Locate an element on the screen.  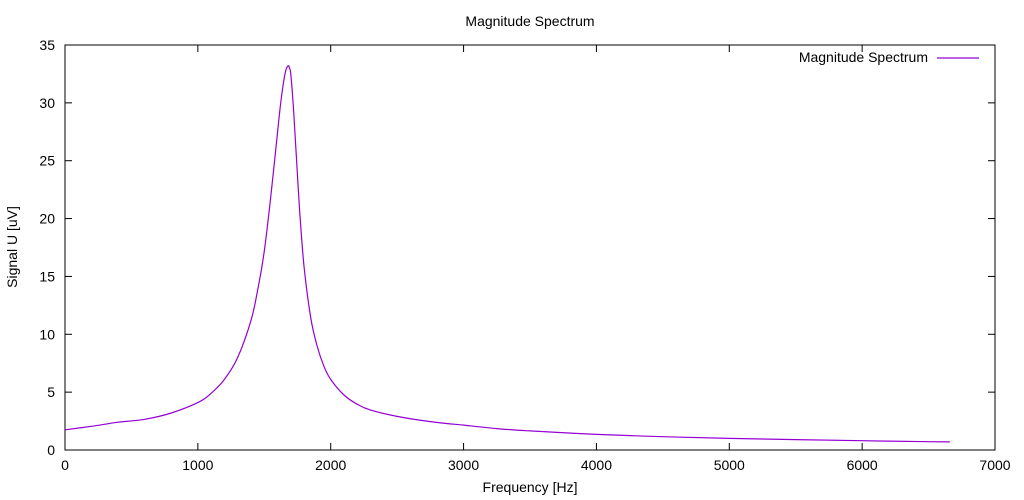
chart-title: Magnitude Spectrum is located at coordinates (529, 21).